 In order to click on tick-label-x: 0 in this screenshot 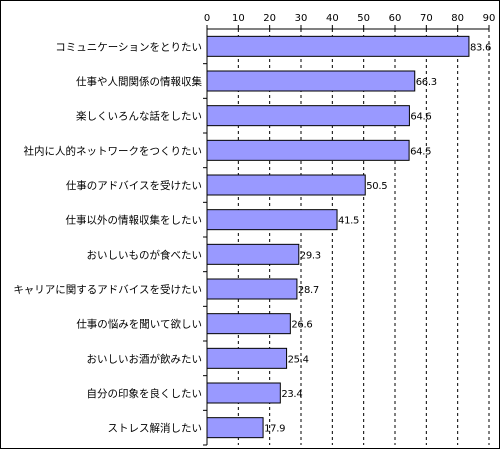, I will do `click(207, 18)`.